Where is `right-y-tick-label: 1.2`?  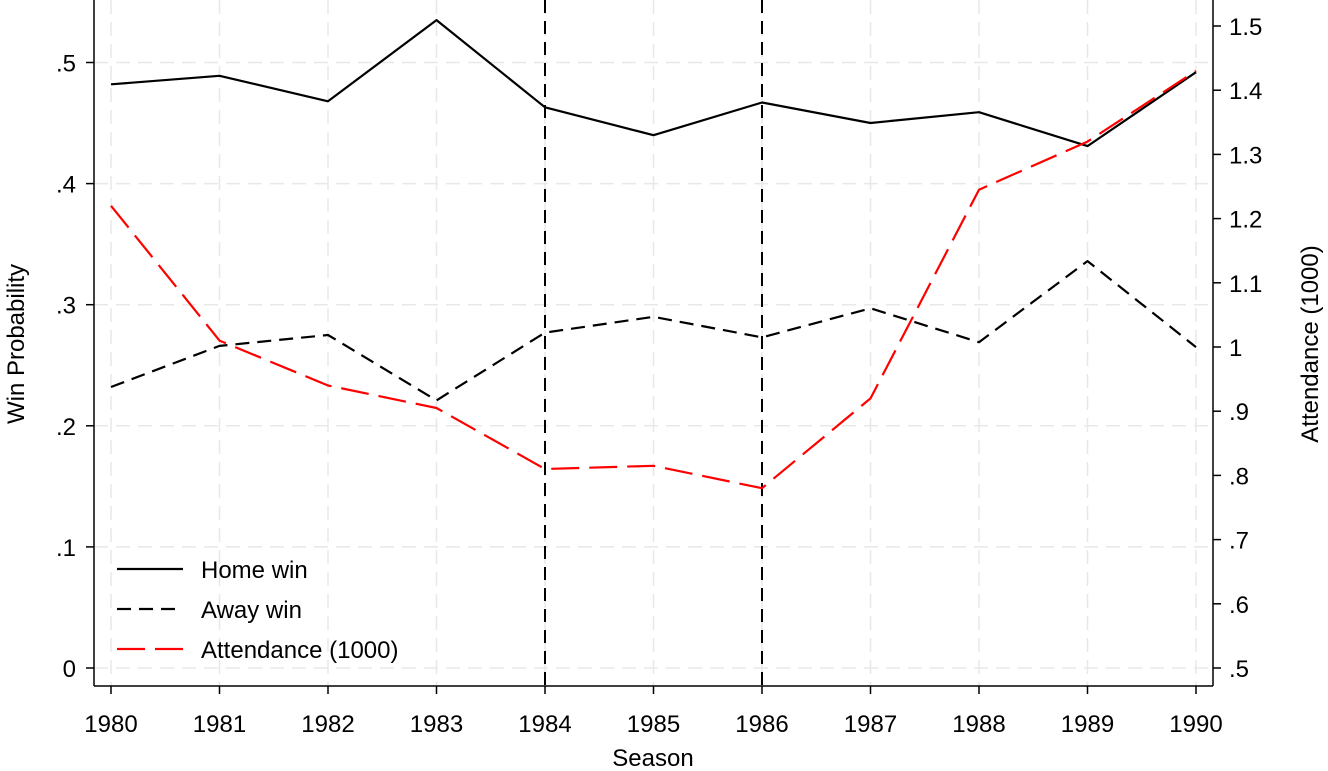 right-y-tick-label: 1.2 is located at coordinates (1245, 220).